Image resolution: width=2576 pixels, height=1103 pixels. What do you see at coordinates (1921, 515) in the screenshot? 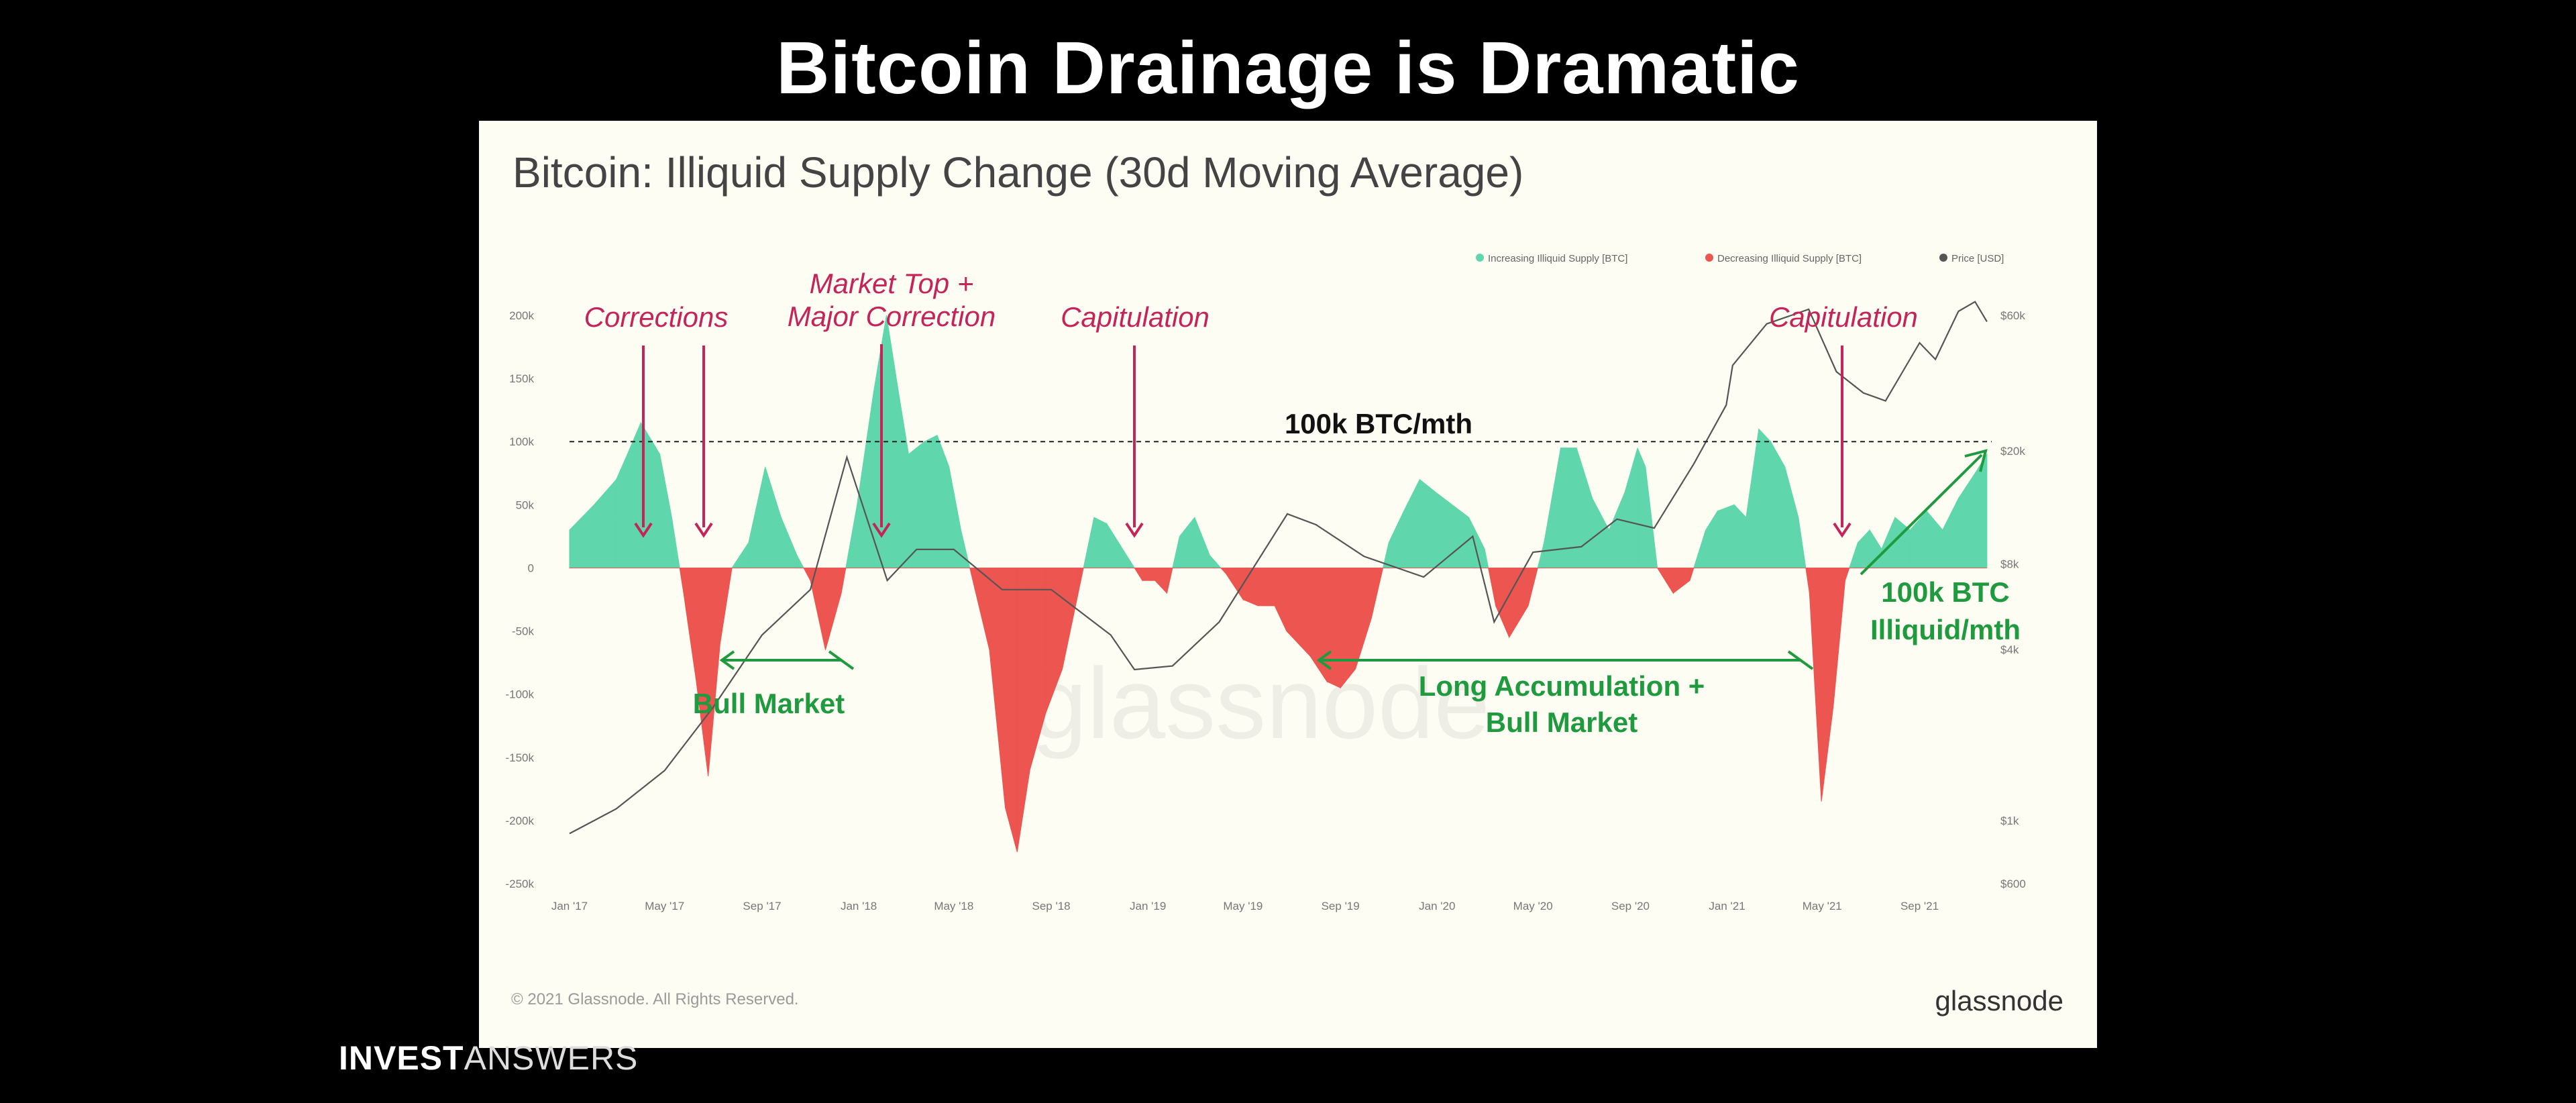
I see `arrow-trend-up` at bounding box center [1921, 515].